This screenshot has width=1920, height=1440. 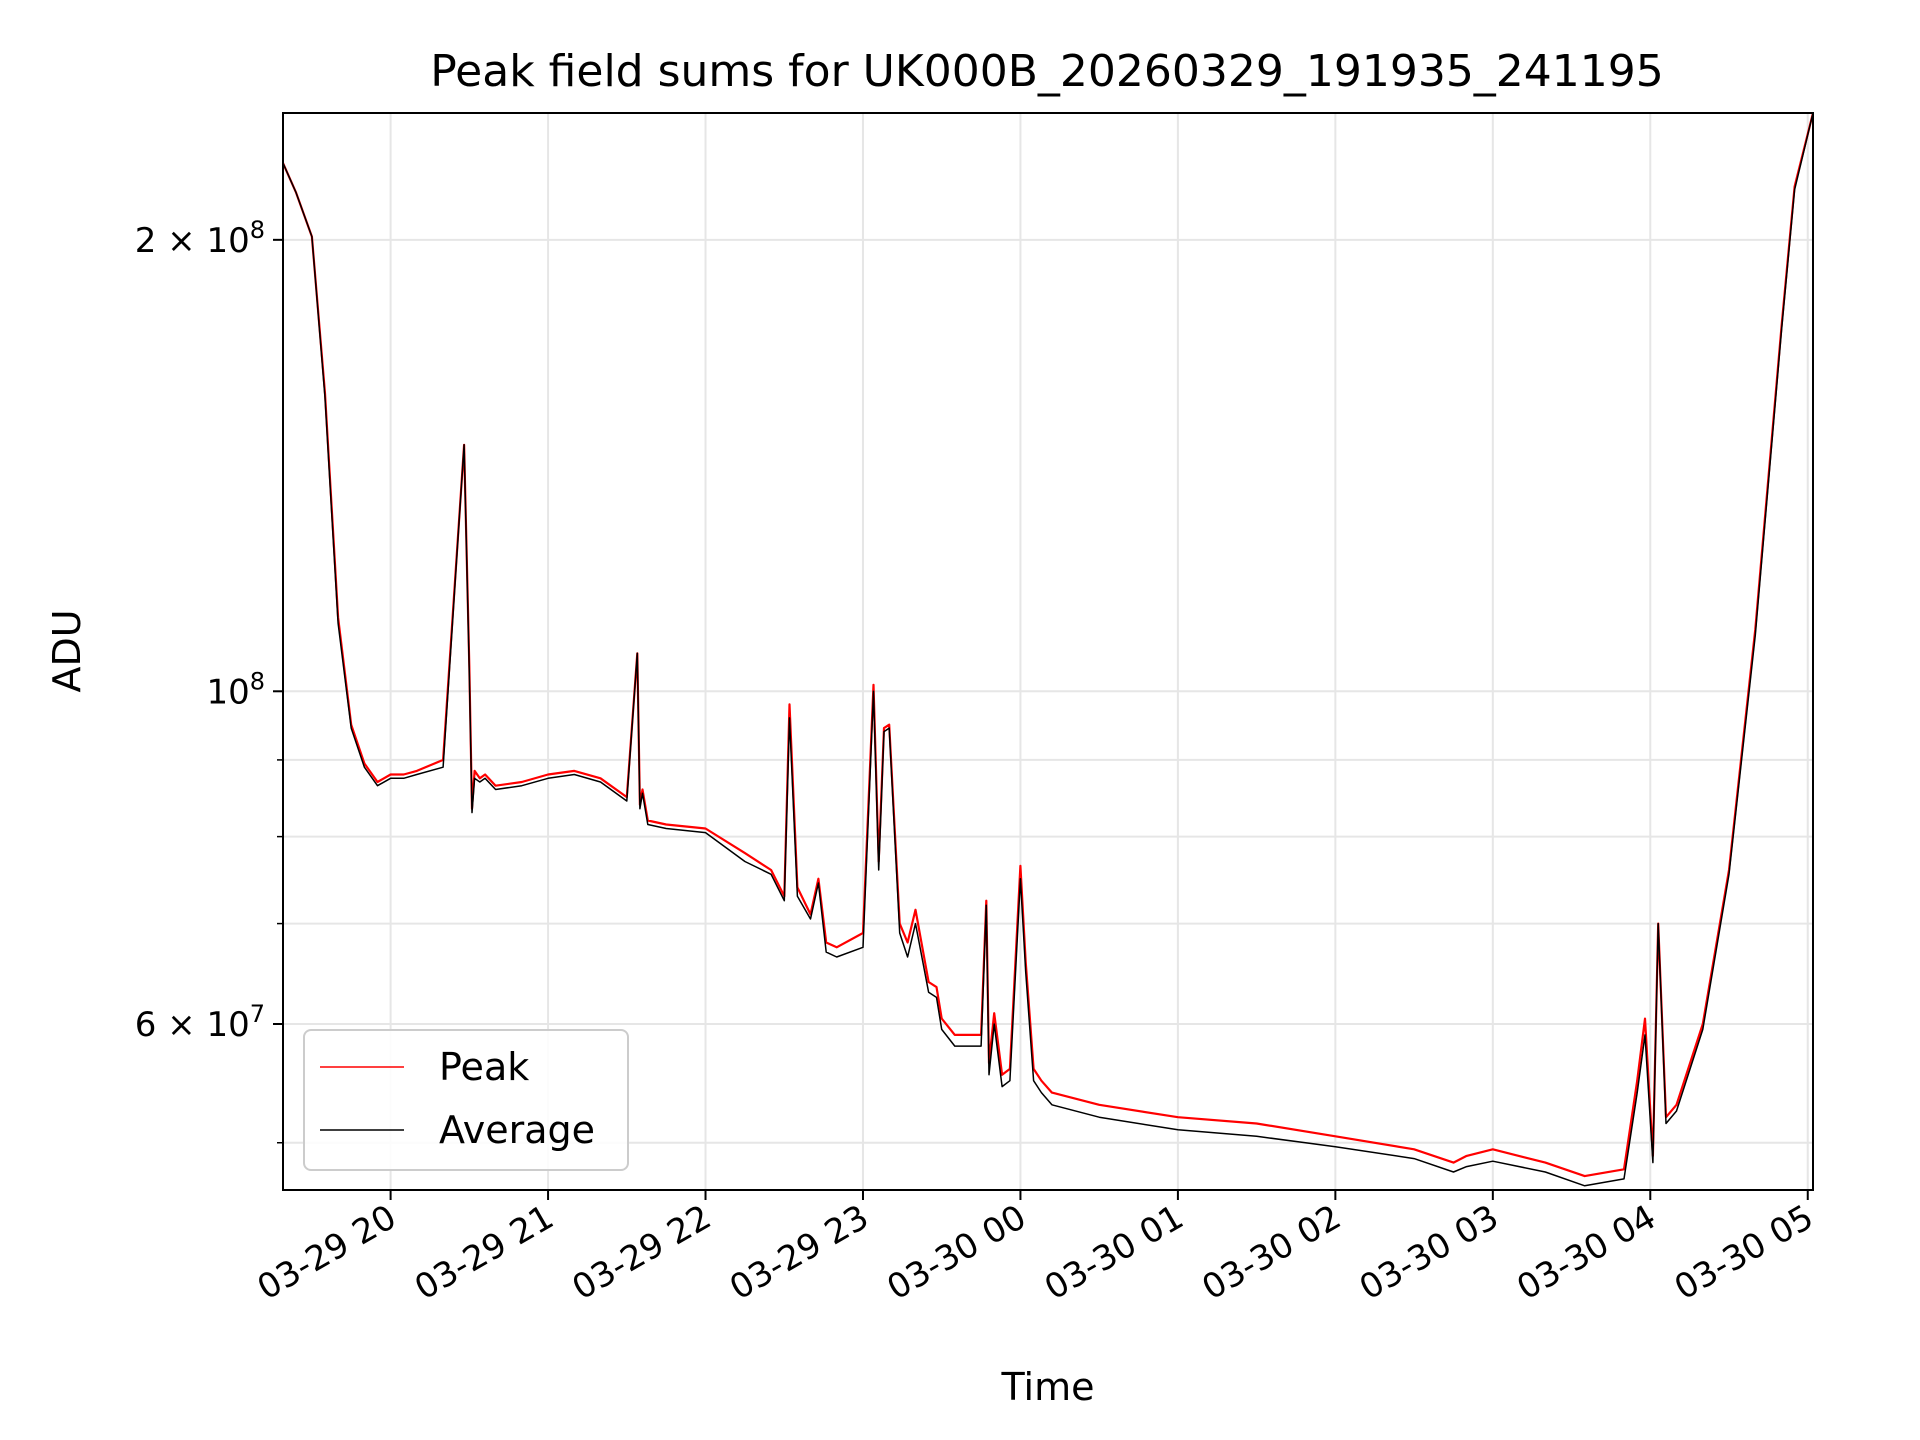 I want to click on legend: Peak Average, so click(x=466, y=1100).